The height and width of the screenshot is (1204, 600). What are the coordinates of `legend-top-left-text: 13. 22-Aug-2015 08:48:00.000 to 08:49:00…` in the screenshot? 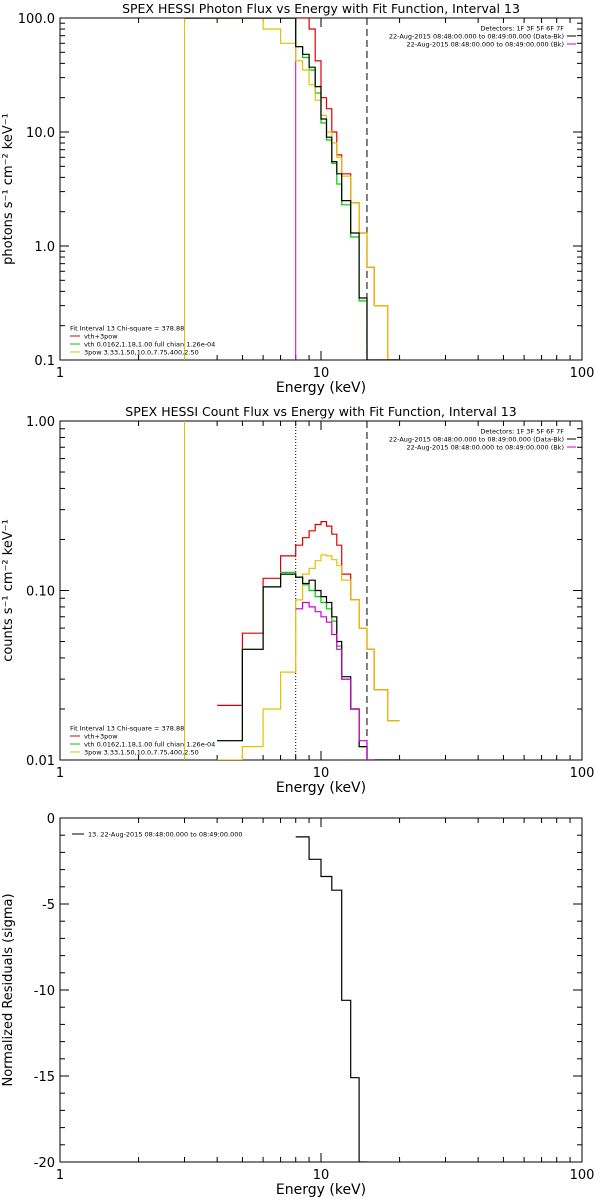 It's located at (165, 835).